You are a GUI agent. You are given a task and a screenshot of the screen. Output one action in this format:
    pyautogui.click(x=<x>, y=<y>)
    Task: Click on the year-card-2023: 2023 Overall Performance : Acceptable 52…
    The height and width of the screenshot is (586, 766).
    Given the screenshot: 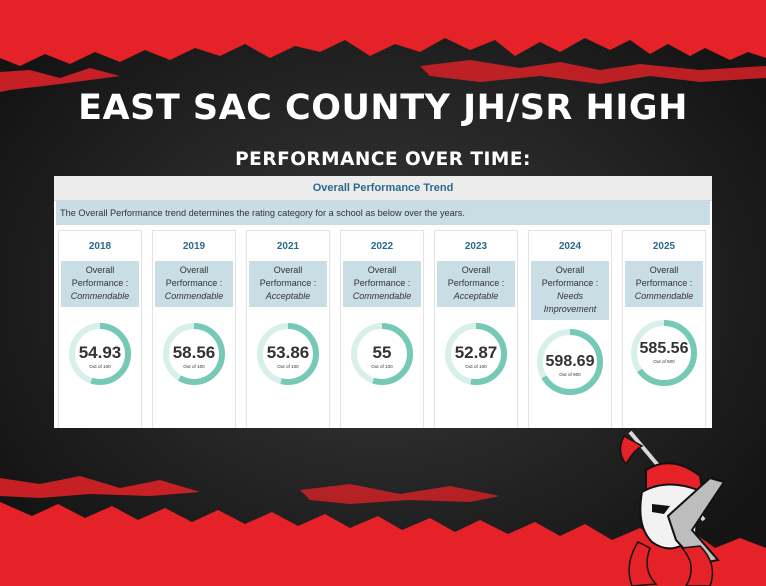 What is the action you would take?
    pyautogui.click(x=476, y=329)
    